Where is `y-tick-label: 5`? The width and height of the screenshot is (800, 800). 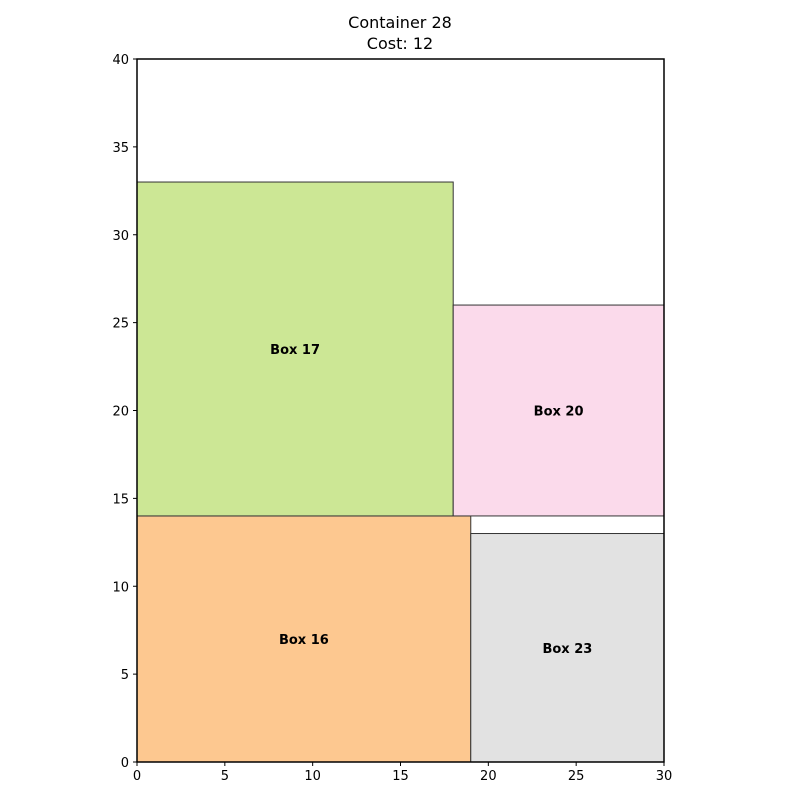 y-tick-label: 5 is located at coordinates (125, 675).